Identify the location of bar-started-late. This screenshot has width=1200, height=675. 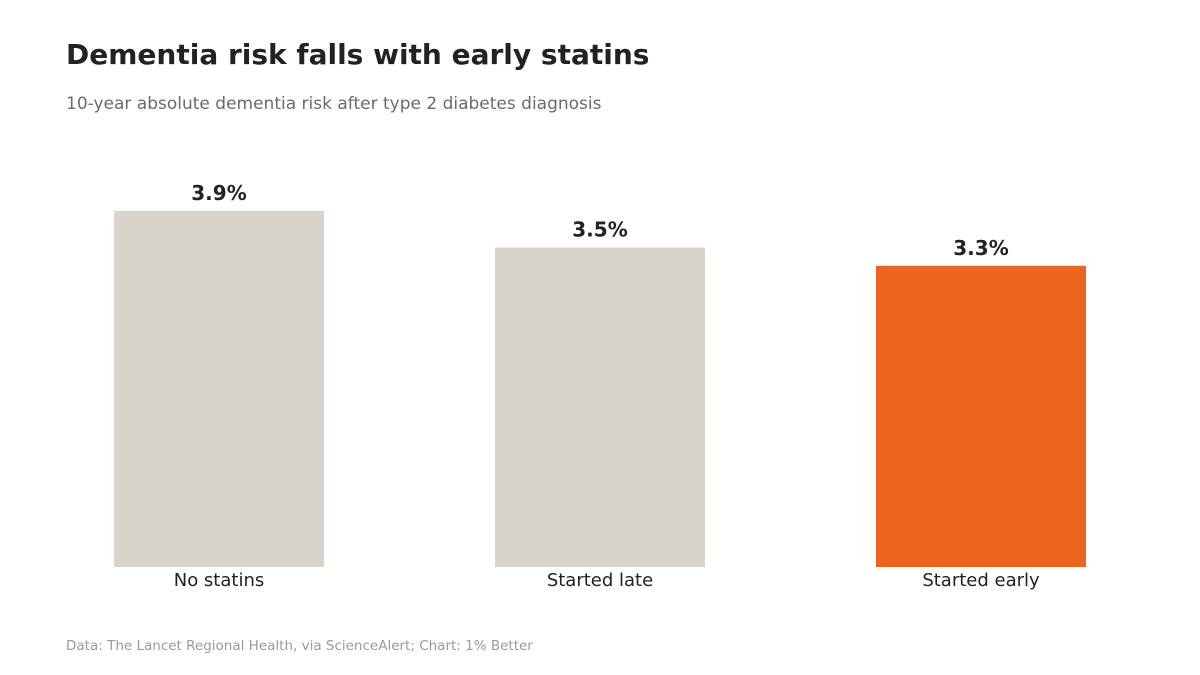
(600, 407).